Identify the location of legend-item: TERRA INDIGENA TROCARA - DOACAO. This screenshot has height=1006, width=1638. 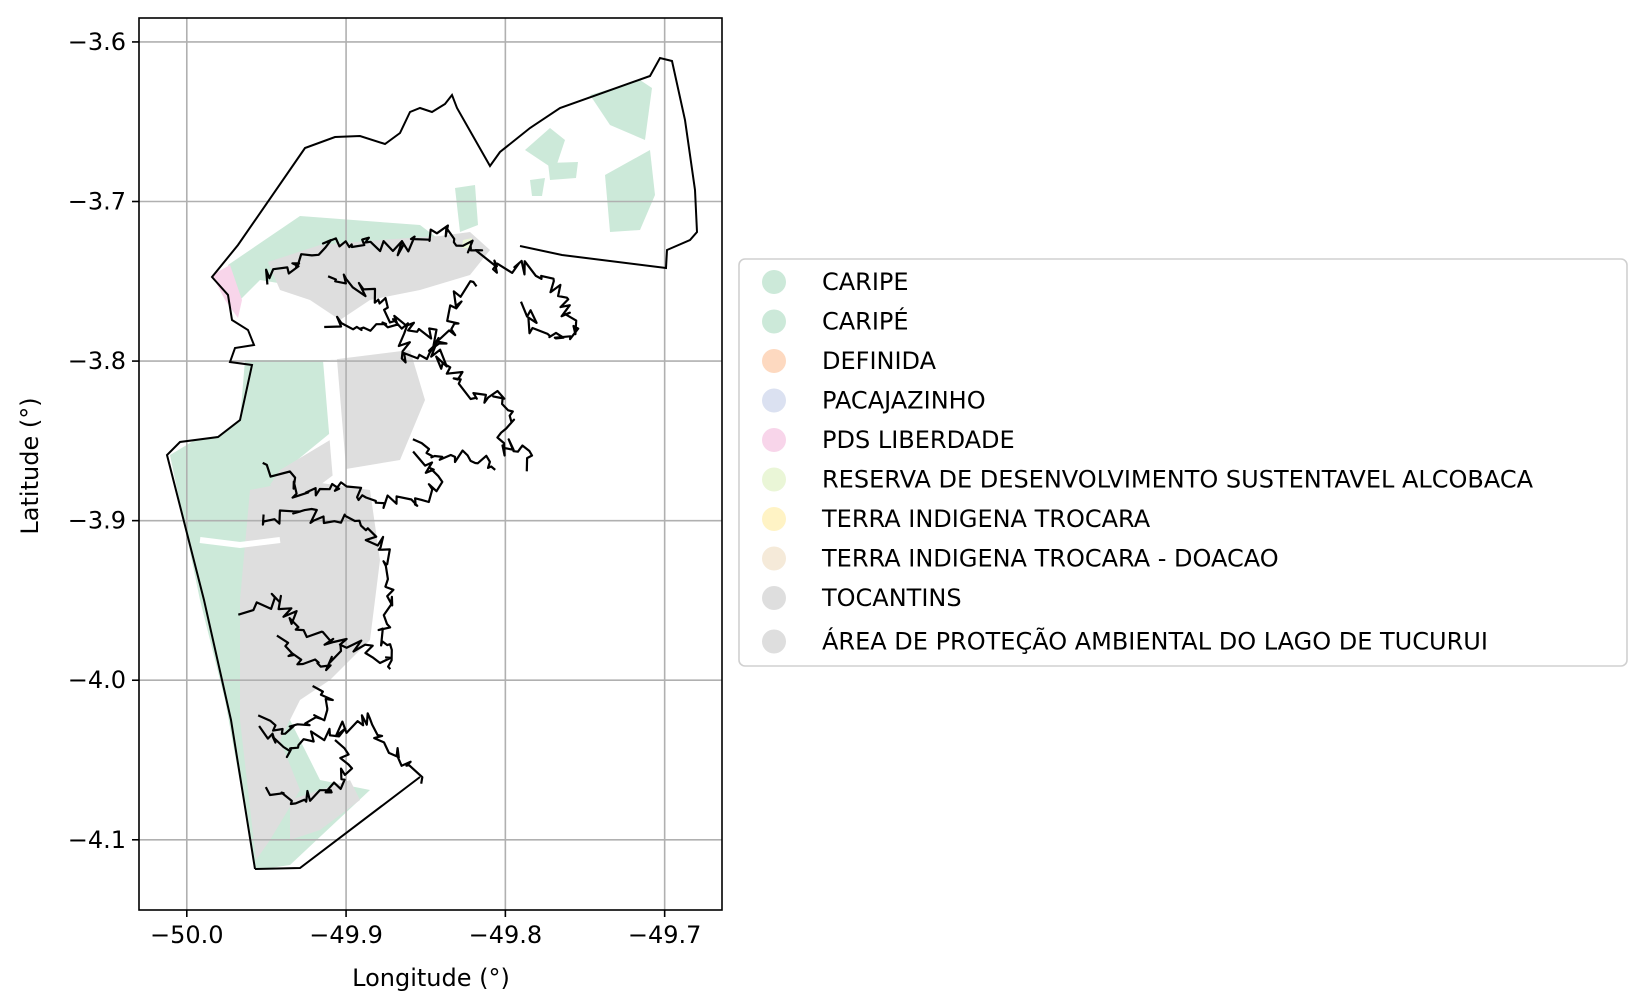
(1020, 559).